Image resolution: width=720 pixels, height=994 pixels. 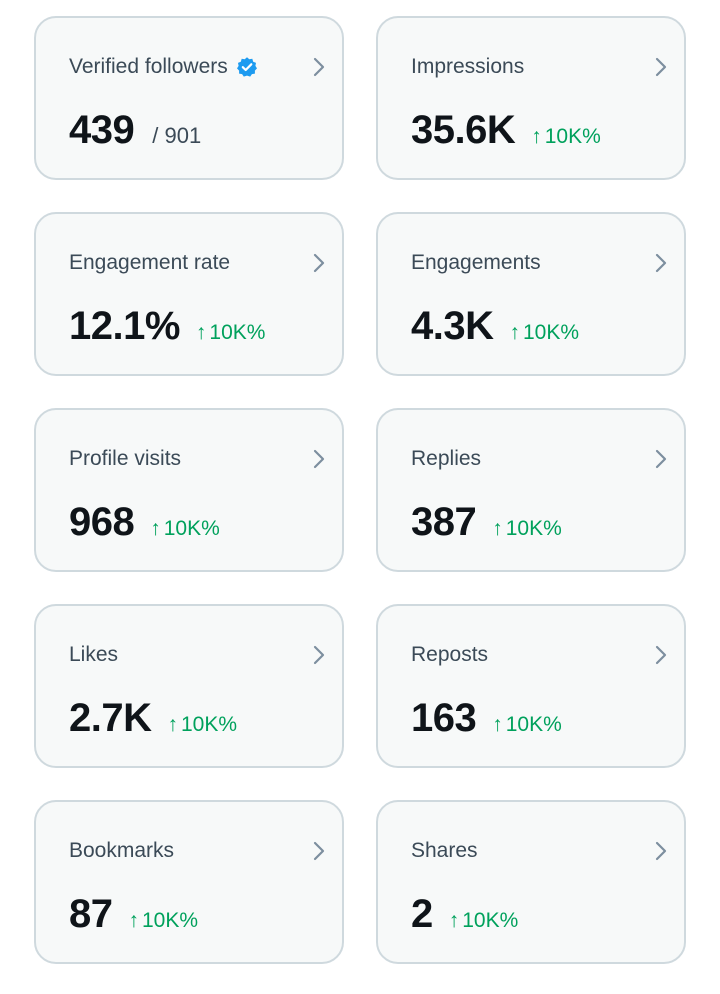 What do you see at coordinates (444, 522) in the screenshot?
I see `metric-value: 387` at bounding box center [444, 522].